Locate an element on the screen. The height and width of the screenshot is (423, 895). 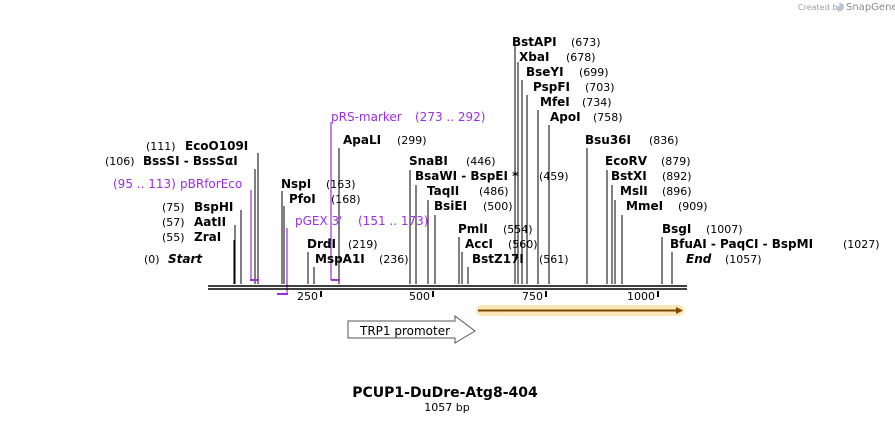
map-length: 1057 bp is located at coordinates (446, 407).